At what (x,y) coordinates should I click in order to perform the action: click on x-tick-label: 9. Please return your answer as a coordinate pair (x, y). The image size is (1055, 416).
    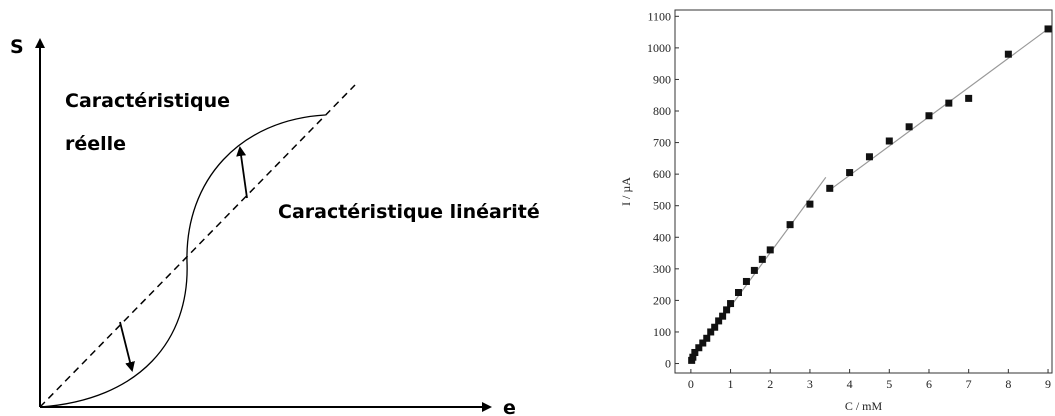
    Looking at the image, I should click on (1048, 384).